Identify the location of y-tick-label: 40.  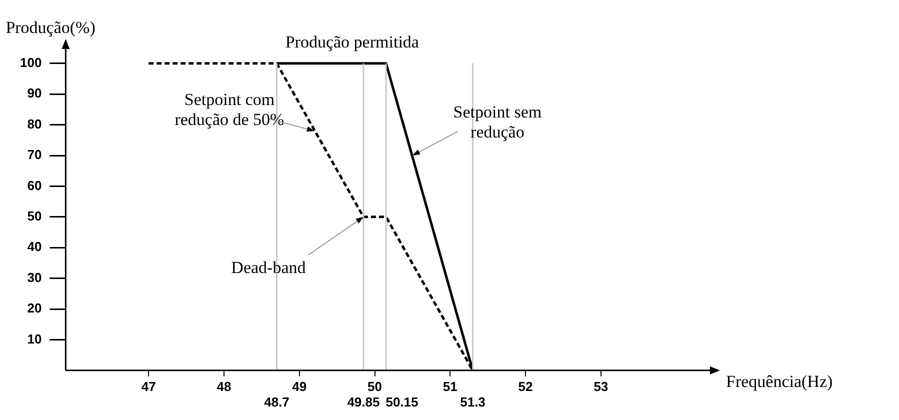
(34, 246).